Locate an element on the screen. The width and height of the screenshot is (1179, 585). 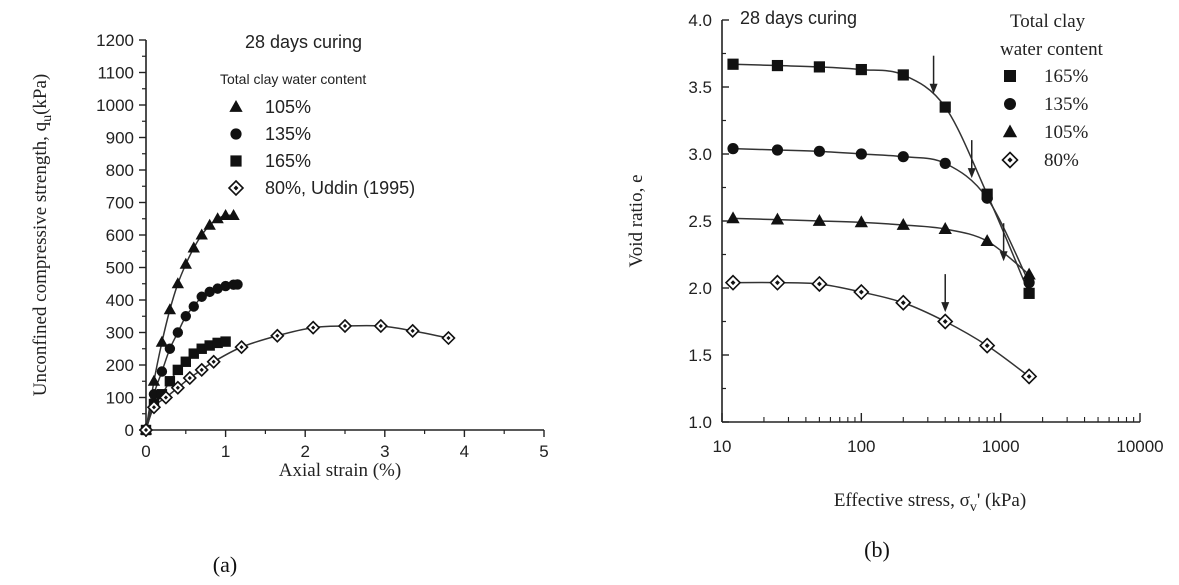
legend-label-b: 165% is located at coordinates (1066, 76).